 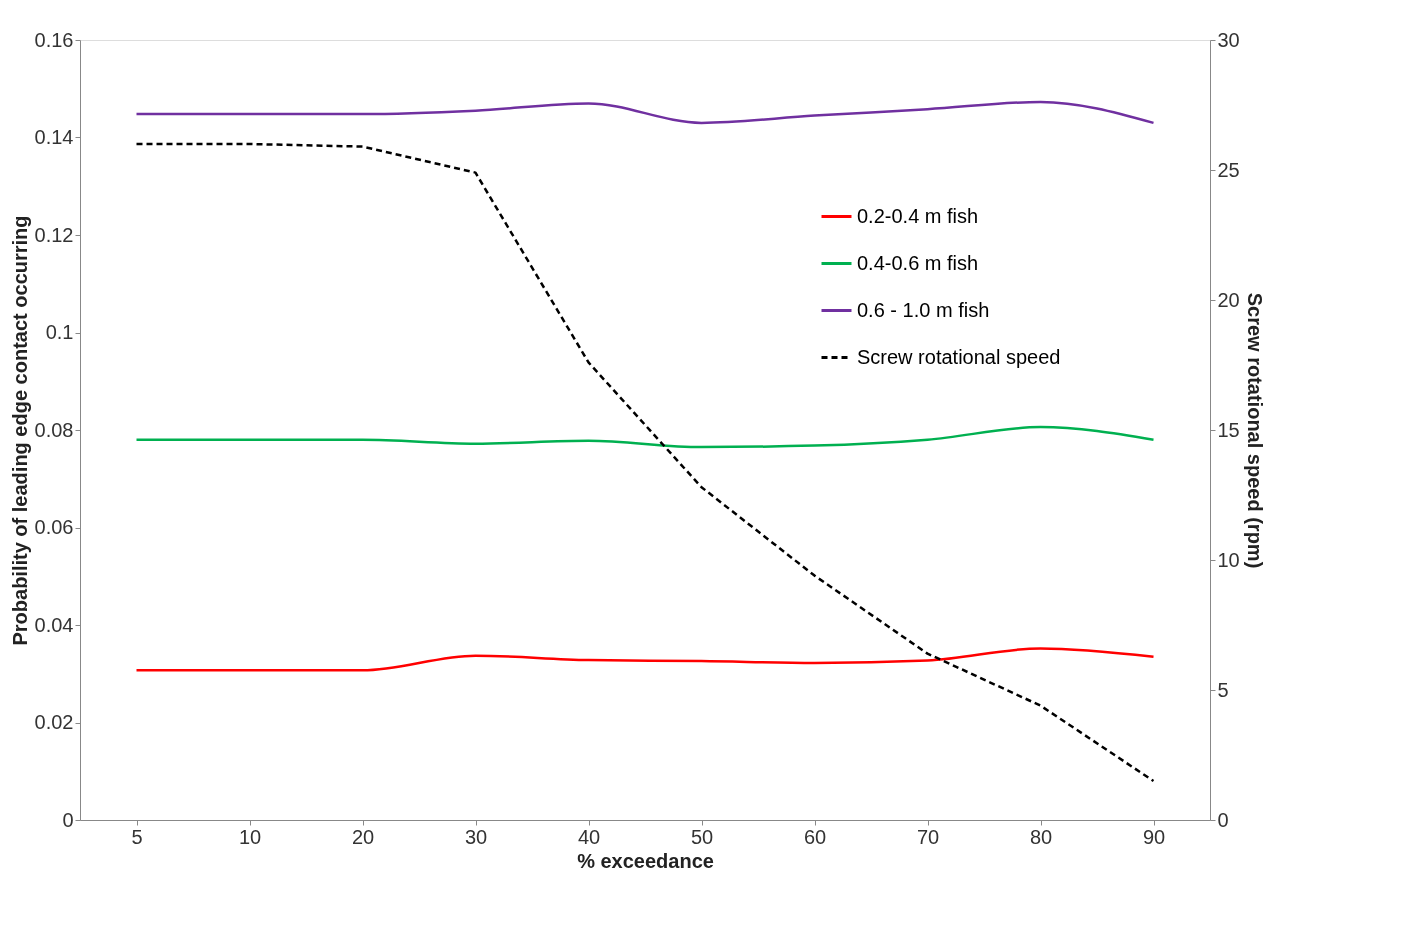 What do you see at coordinates (68, 819) in the screenshot?
I see `y-tick-label: 0` at bounding box center [68, 819].